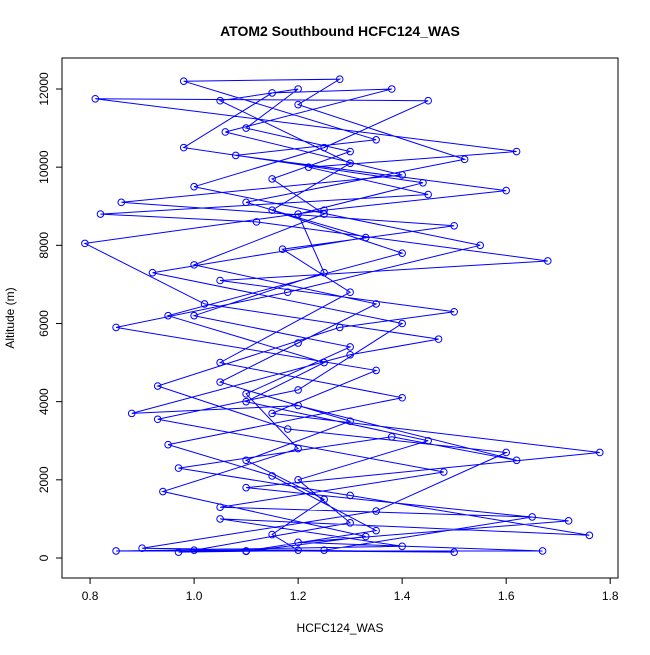 This screenshot has width=650, height=655. What do you see at coordinates (44, 557) in the screenshot?
I see `y-tick-label: 0` at bounding box center [44, 557].